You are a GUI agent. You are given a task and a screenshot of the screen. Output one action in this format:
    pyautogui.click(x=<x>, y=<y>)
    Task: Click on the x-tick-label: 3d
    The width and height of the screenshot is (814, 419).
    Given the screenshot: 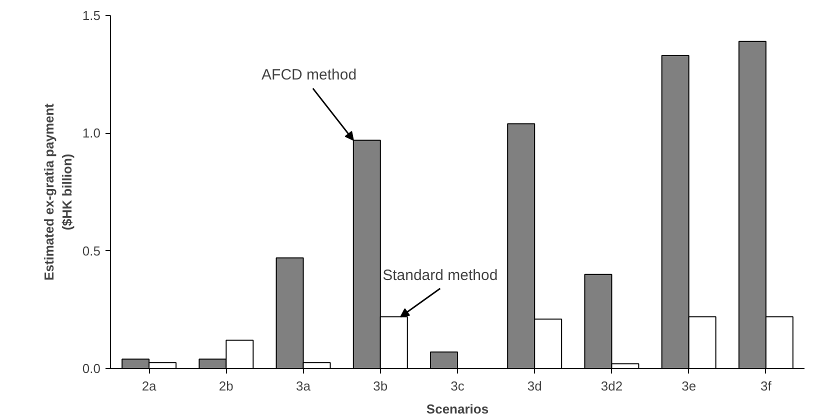 What is the action you would take?
    pyautogui.click(x=534, y=386)
    